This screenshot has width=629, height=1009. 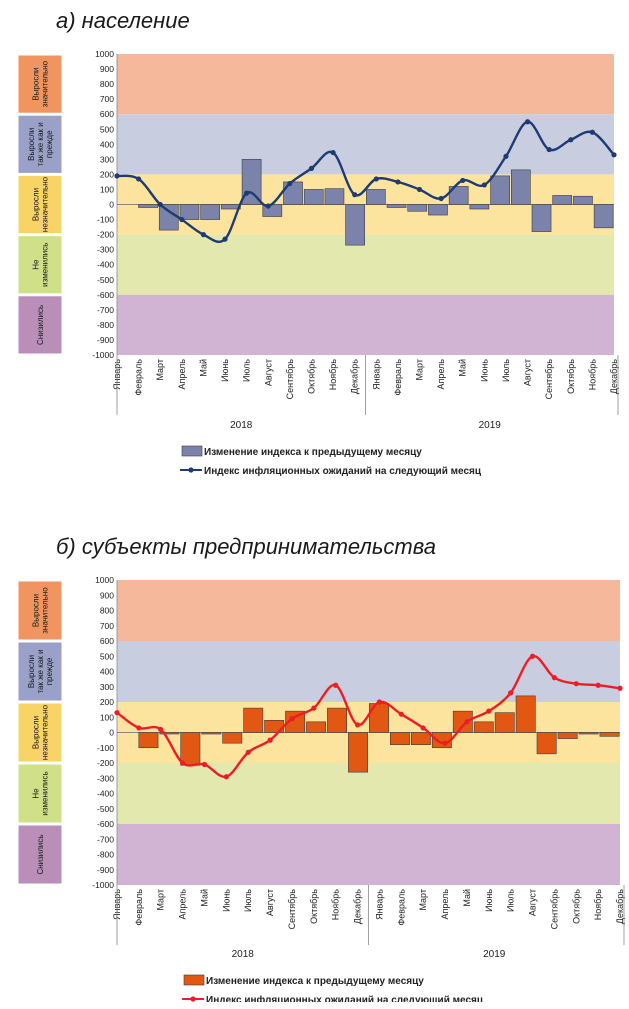 I want to click on chart-a-zone-label: Выросли значительно, so click(x=41, y=83).